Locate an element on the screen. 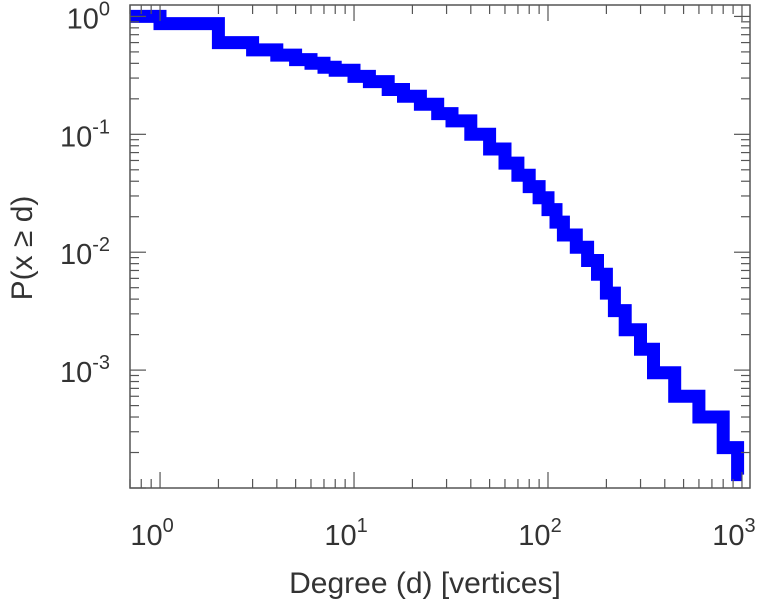 This screenshot has width=775, height=605. y-tick-label: 10⁻² is located at coordinates (85, 252).